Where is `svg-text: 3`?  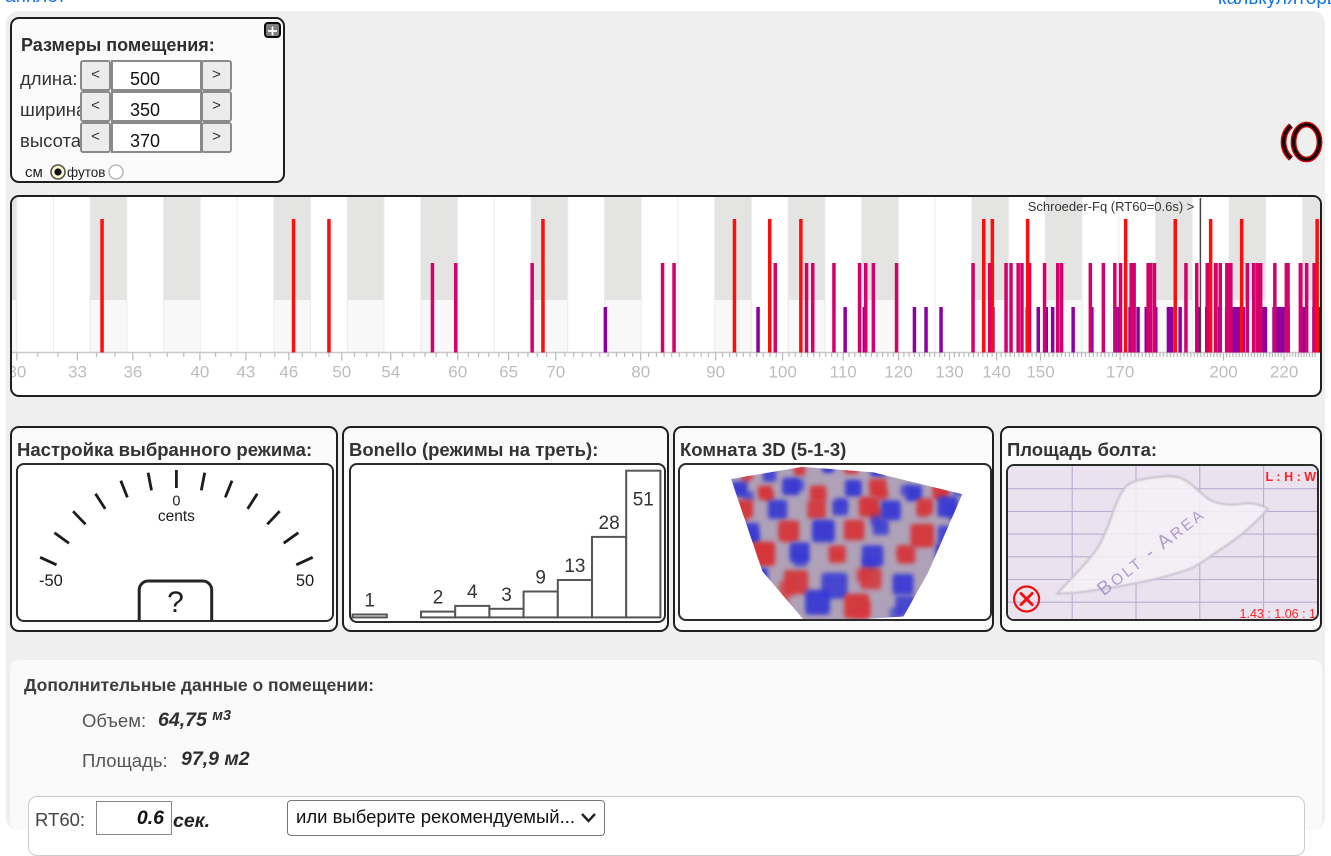
svg-text: 3 is located at coordinates (506, 595).